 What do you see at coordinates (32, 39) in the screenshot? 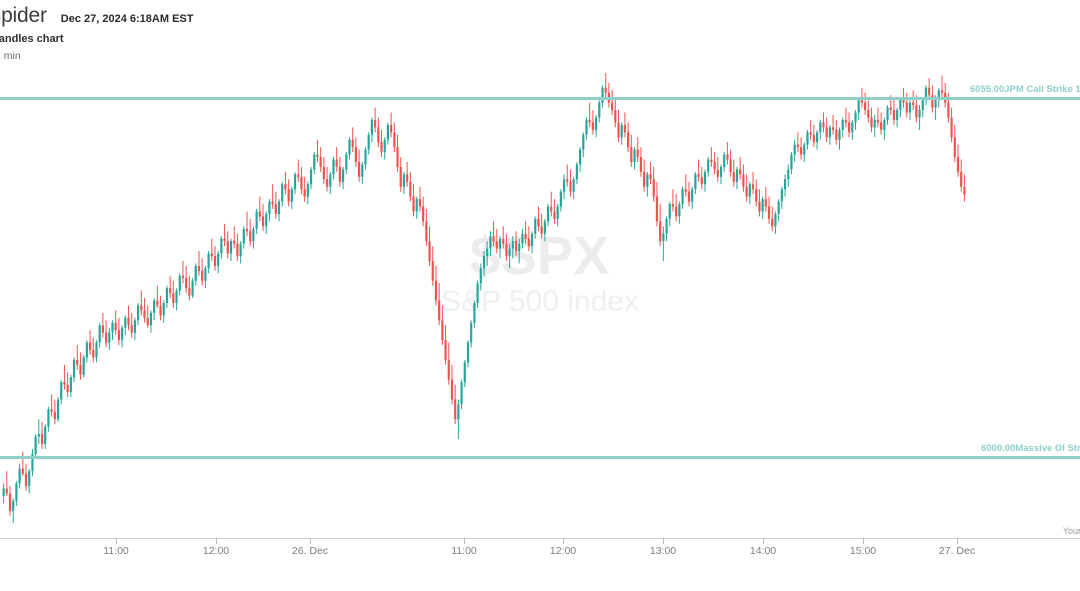
I see `chart-subtitle: n, Candles chart` at bounding box center [32, 39].